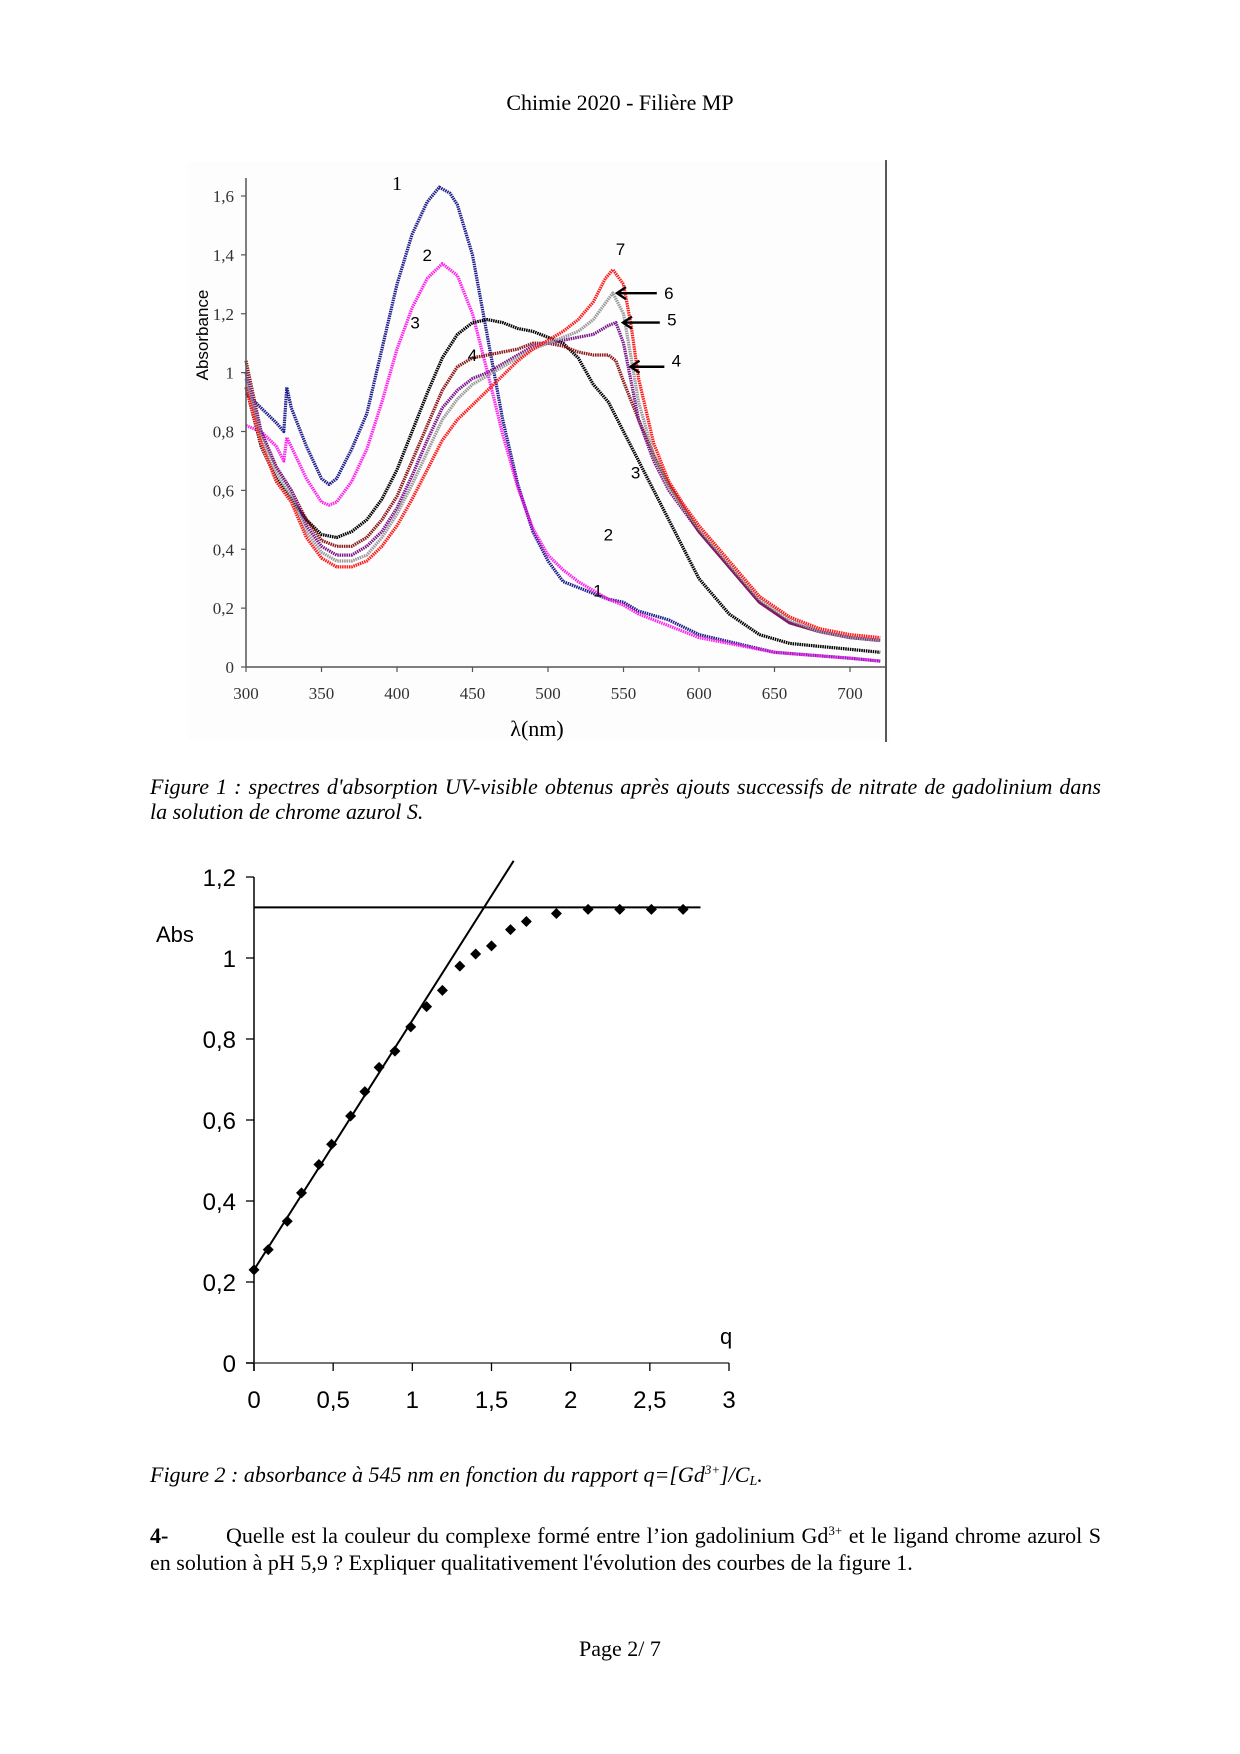 The width and height of the screenshot is (1240, 1754). I want to click on caption-text: ., so click(760, 1474).